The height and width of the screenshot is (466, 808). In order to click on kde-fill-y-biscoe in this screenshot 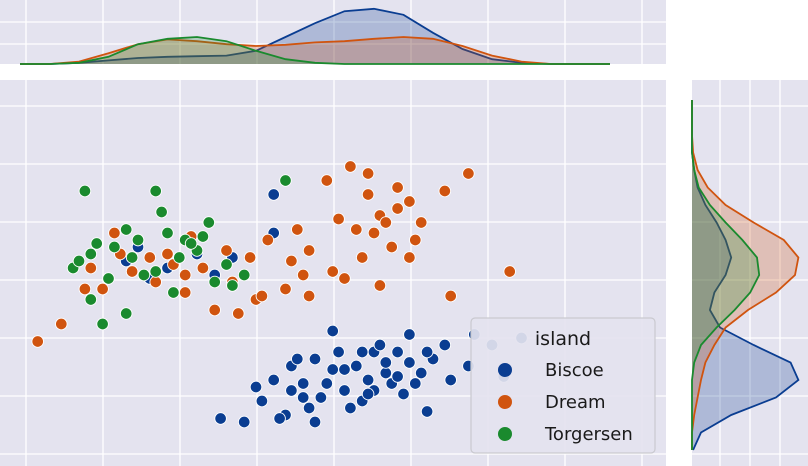, I will do `click(745, 275)`.